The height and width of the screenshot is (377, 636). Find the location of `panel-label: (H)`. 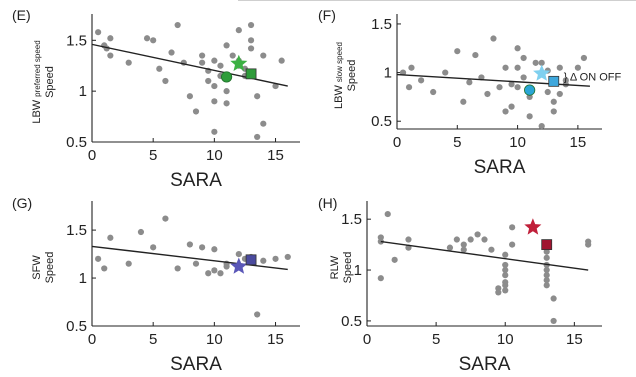

panel-label: (H) is located at coordinates (327, 203).